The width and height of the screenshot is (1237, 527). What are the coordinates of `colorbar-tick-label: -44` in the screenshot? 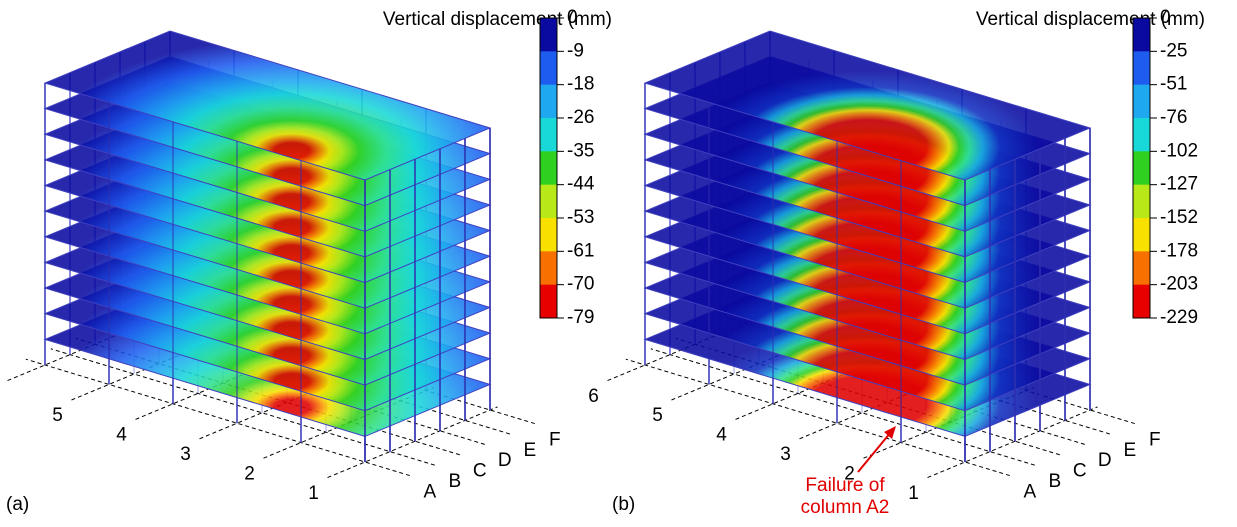 It's located at (581, 184).